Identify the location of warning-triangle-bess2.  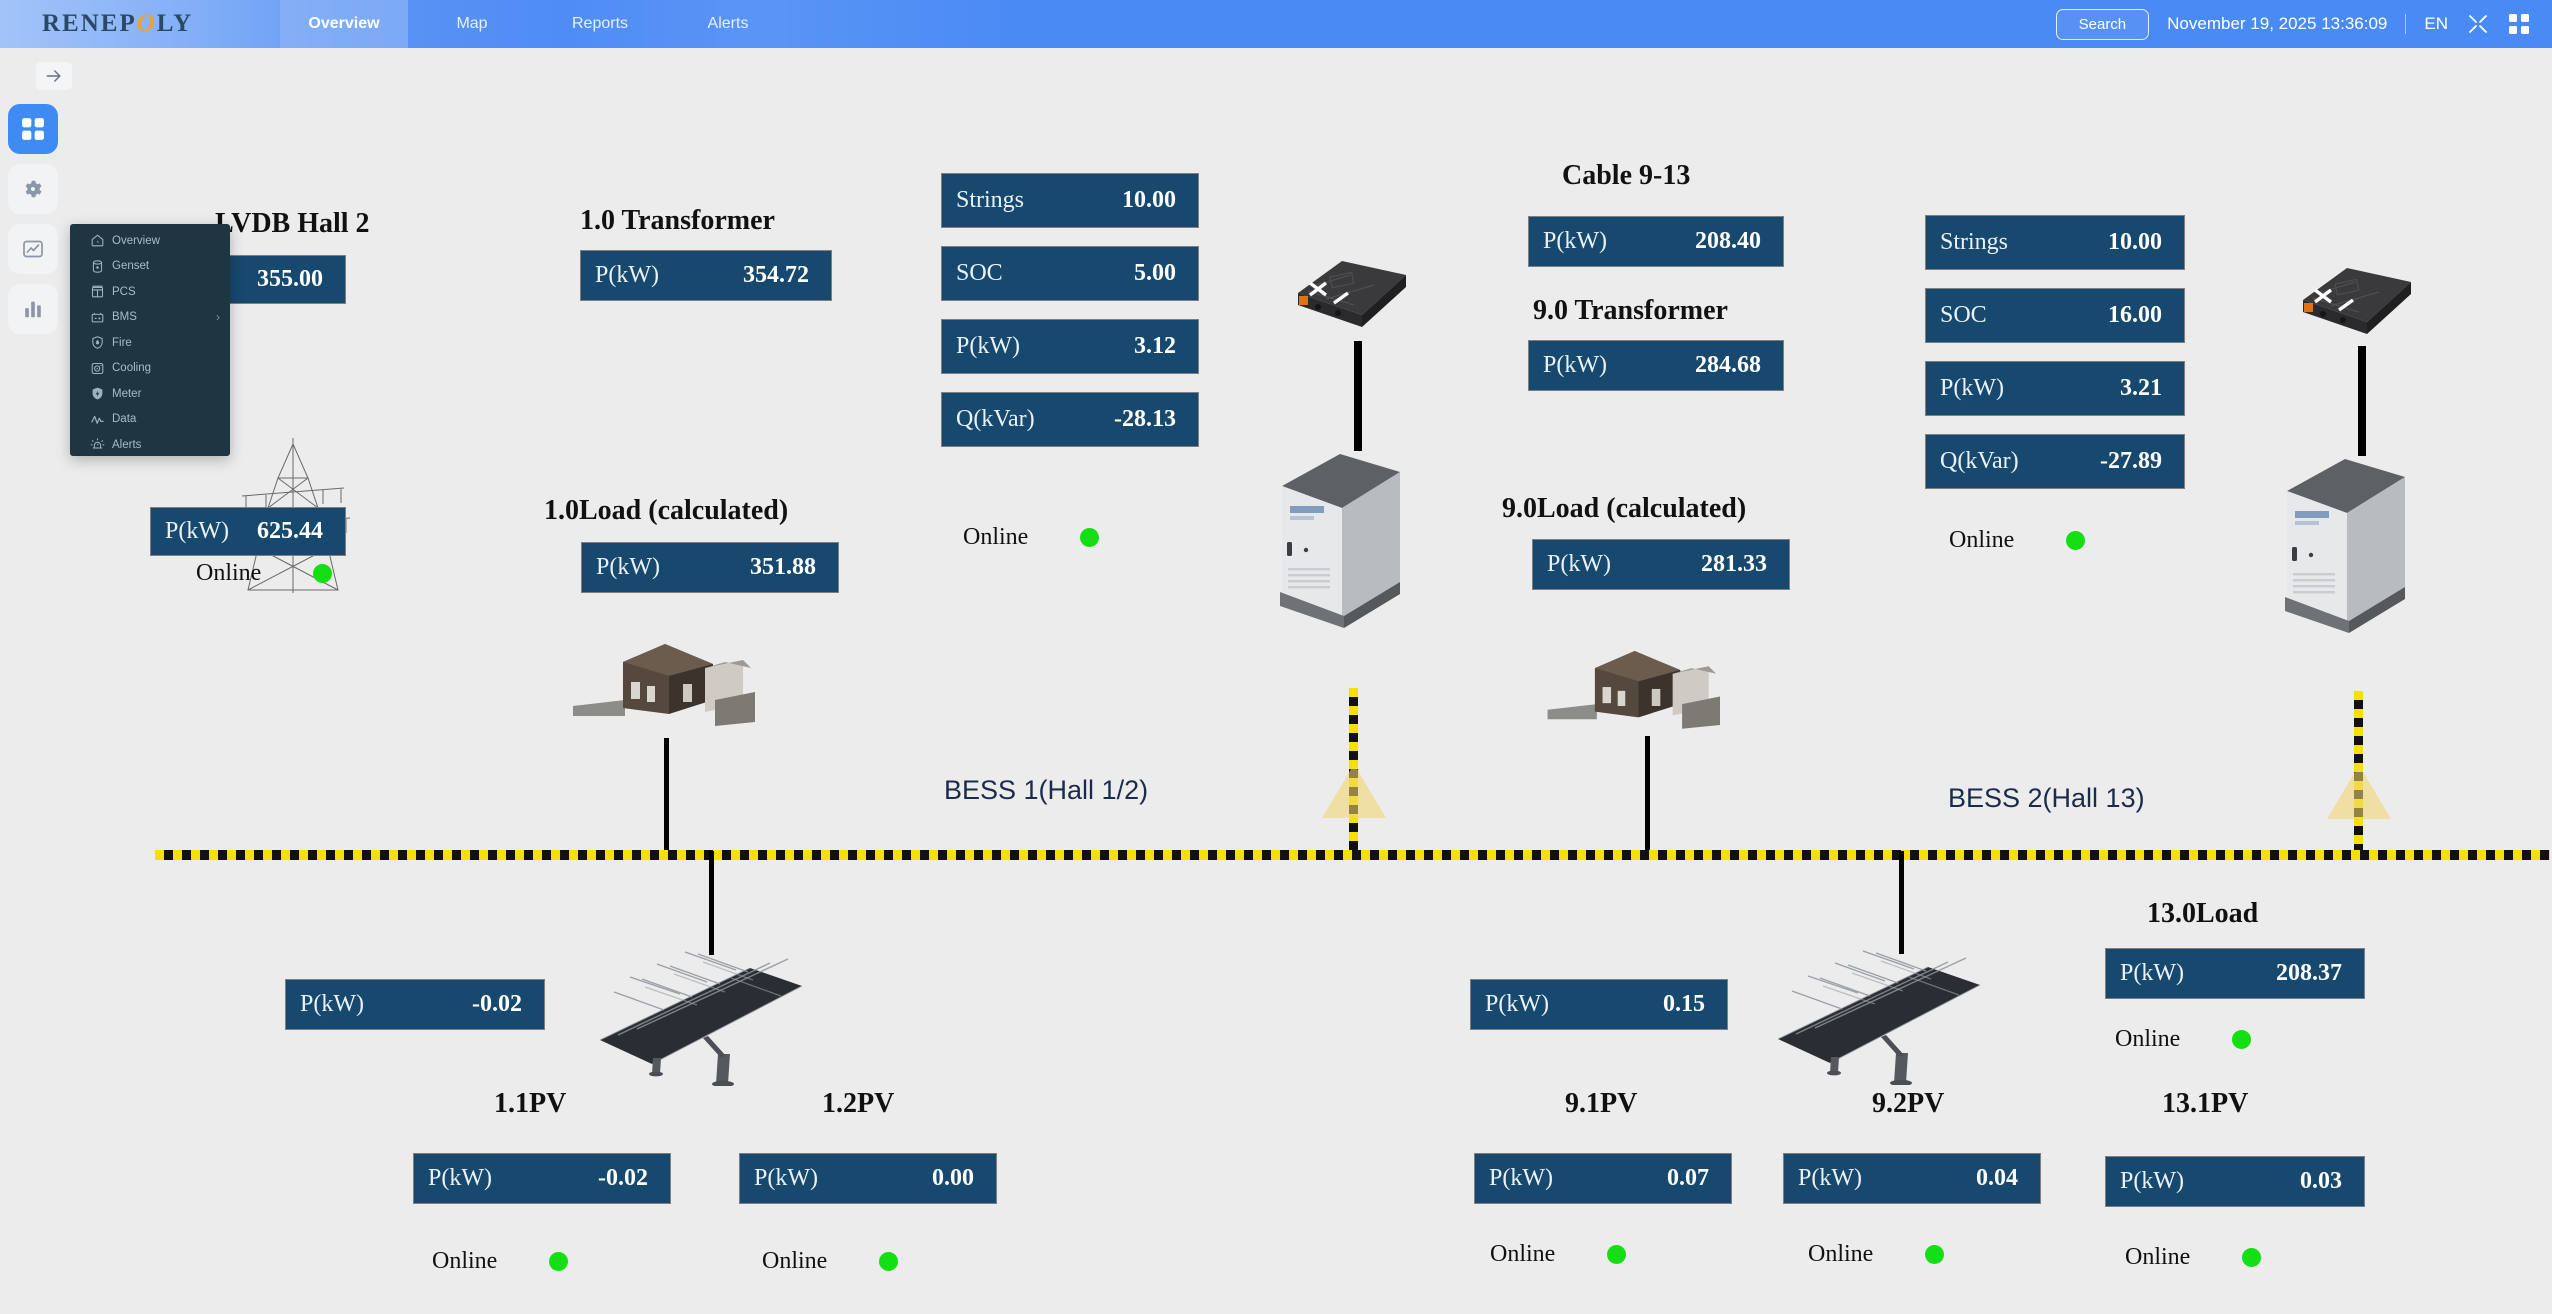
(2359, 792).